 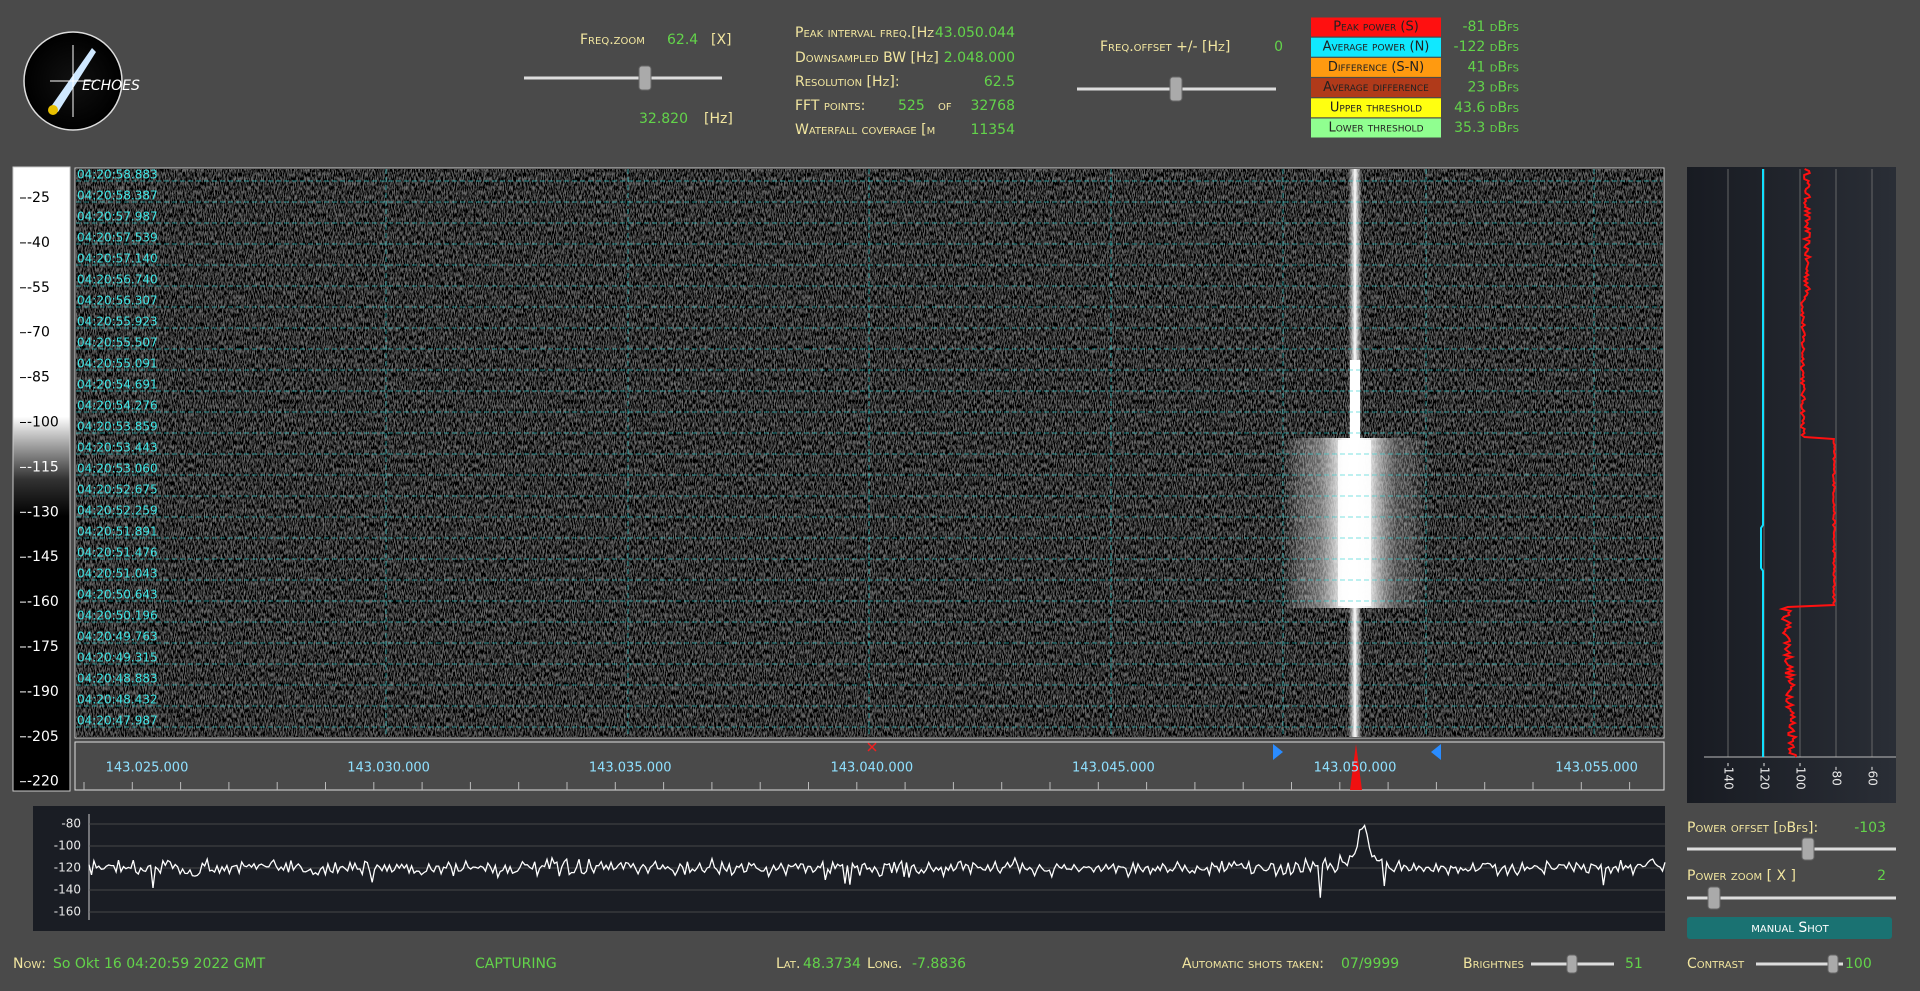 I want to click on power-panel, so click(x=1791, y=485).